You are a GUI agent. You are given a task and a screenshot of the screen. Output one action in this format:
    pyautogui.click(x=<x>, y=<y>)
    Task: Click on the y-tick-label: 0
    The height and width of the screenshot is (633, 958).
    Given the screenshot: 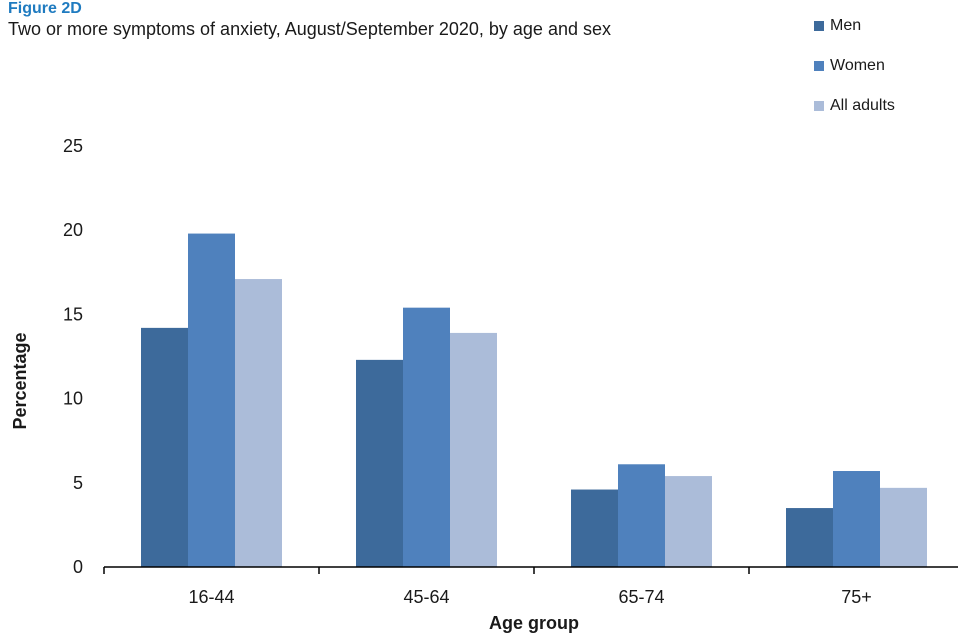 What is the action you would take?
    pyautogui.click(x=78, y=567)
    